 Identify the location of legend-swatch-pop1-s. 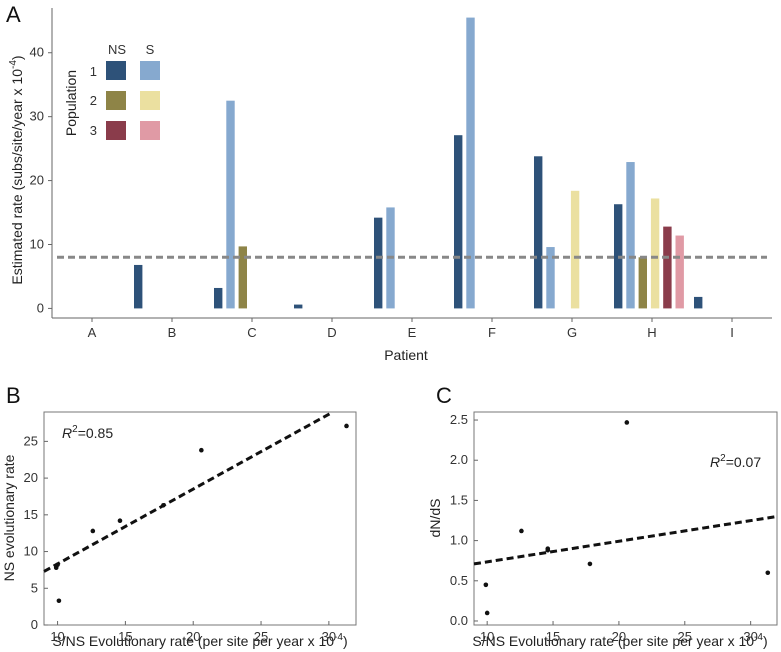
(150, 70).